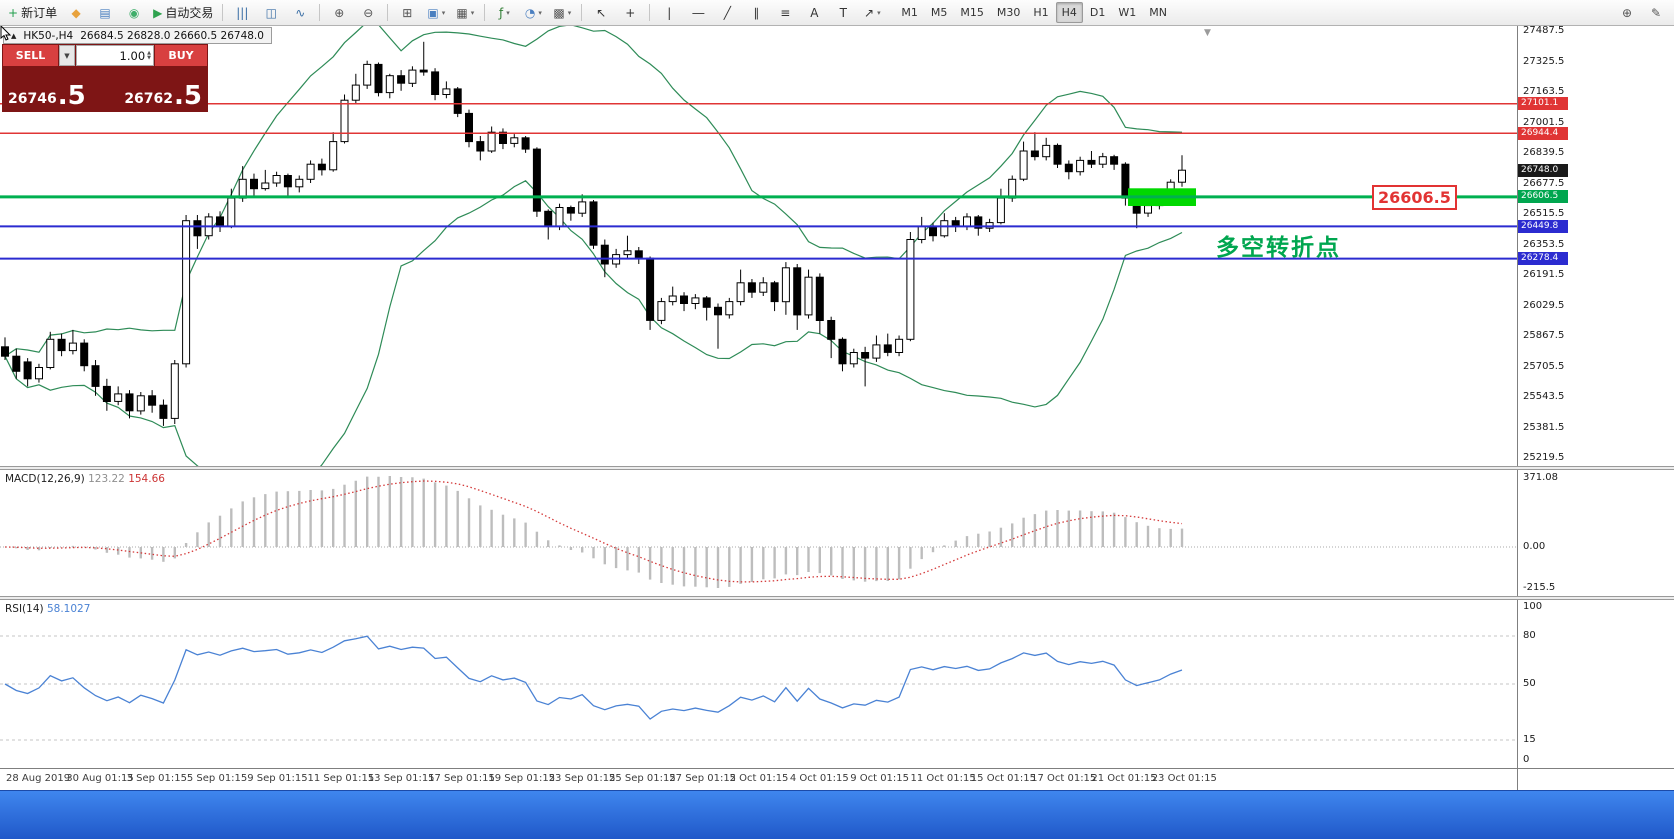 The width and height of the screenshot is (1674, 839). What do you see at coordinates (339, 13) in the screenshot?
I see `zoom-in-button: ⊕` at bounding box center [339, 13].